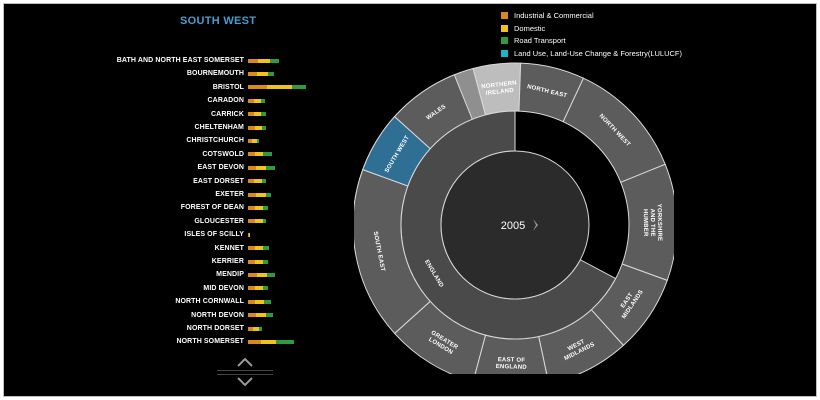  Describe the element at coordinates (217, 315) in the screenshot. I see `district-label: NORTH DEVON` at that location.